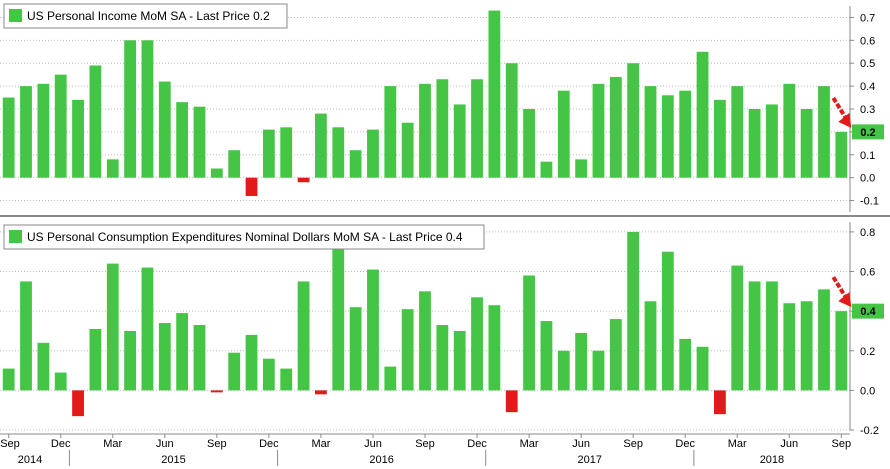 The height and width of the screenshot is (469, 890). What do you see at coordinates (867, 233) in the screenshot?
I see `y-tick-label: 0.8` at bounding box center [867, 233].